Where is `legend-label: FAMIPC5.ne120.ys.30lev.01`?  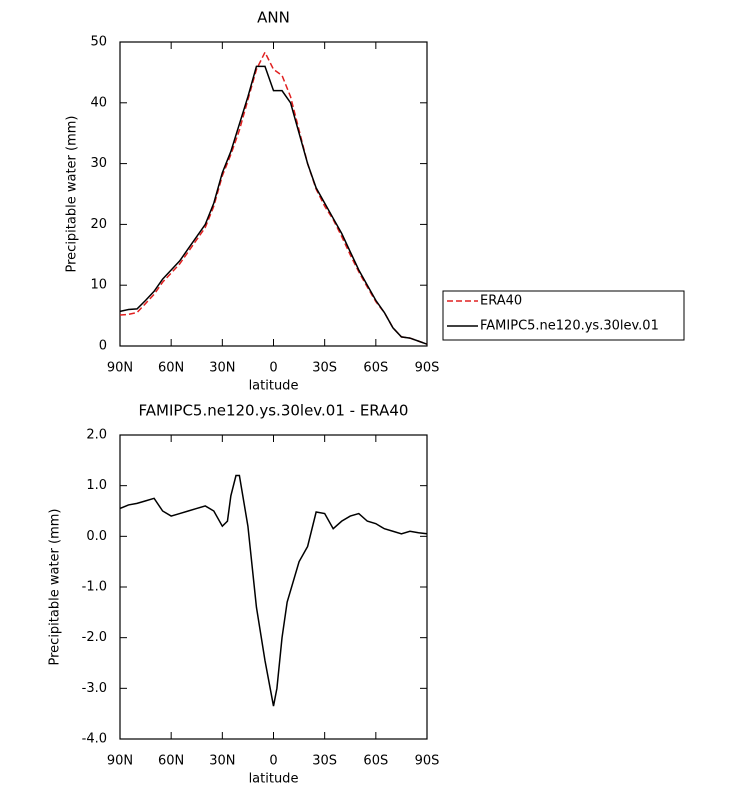
legend-label: FAMIPC5.ne120.ys.30lev.01 is located at coordinates (569, 326).